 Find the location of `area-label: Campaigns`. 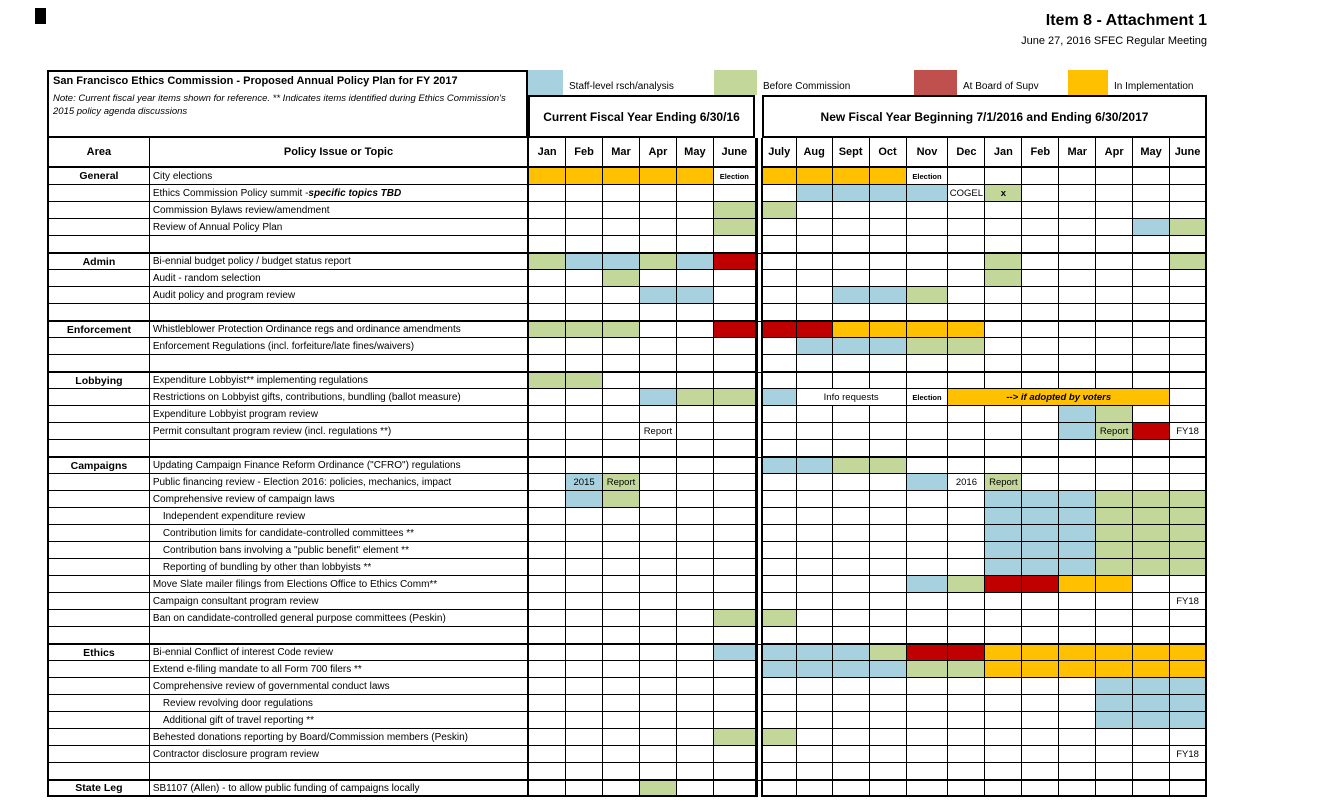

area-label: Campaigns is located at coordinates (99, 465).